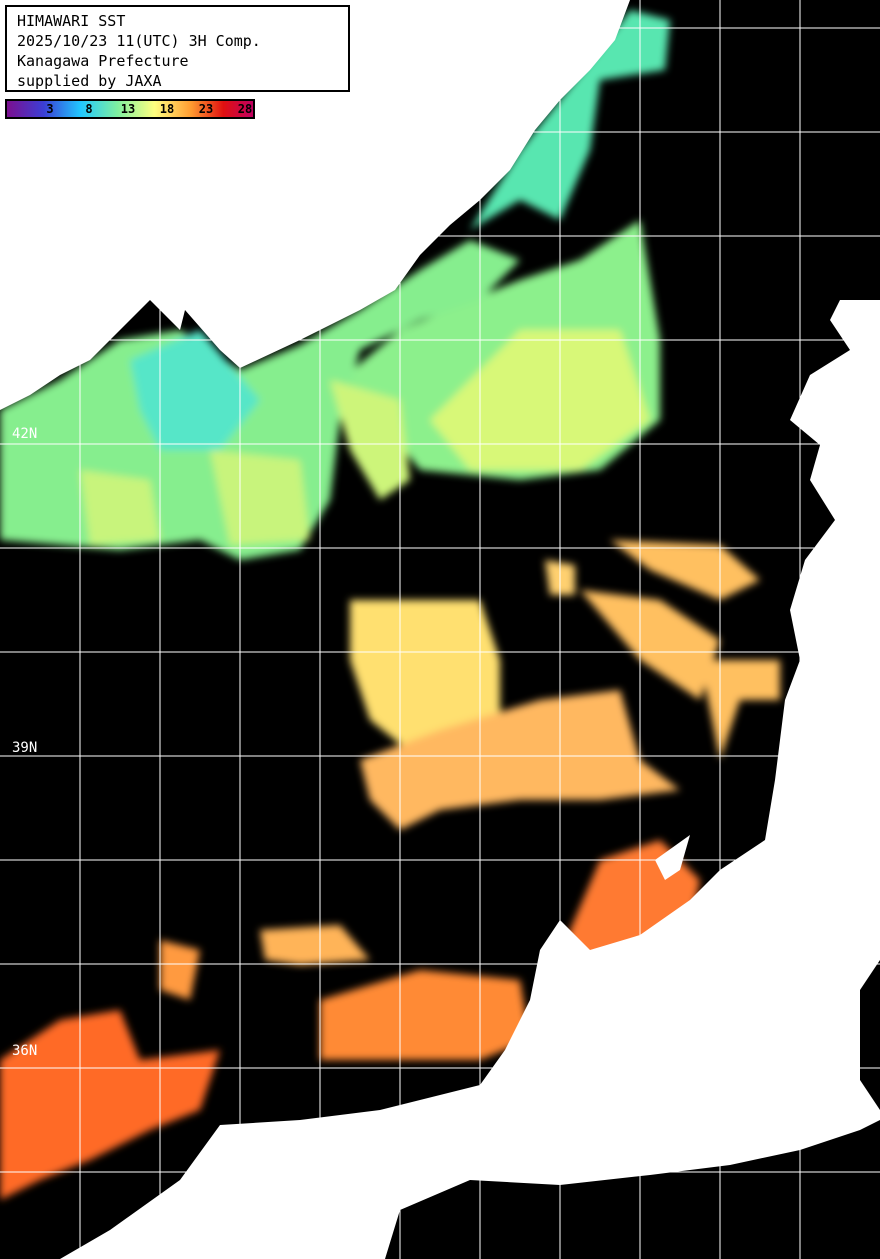 This screenshot has height=1259, width=880. Describe the element at coordinates (25, 434) in the screenshot. I see `lat-label: 42N` at that location.